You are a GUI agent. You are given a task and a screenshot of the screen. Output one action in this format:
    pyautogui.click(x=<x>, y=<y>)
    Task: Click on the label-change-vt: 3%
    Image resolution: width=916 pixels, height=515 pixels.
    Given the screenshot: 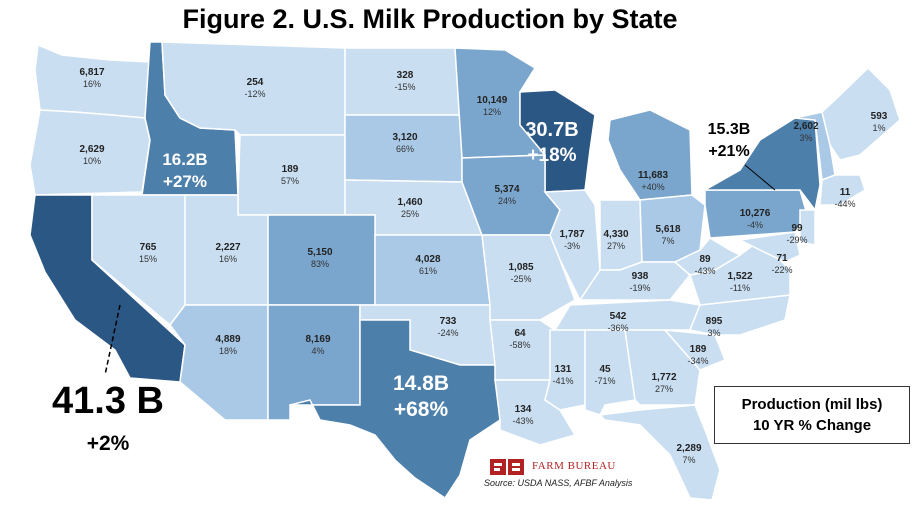 What is the action you would take?
    pyautogui.click(x=805, y=138)
    